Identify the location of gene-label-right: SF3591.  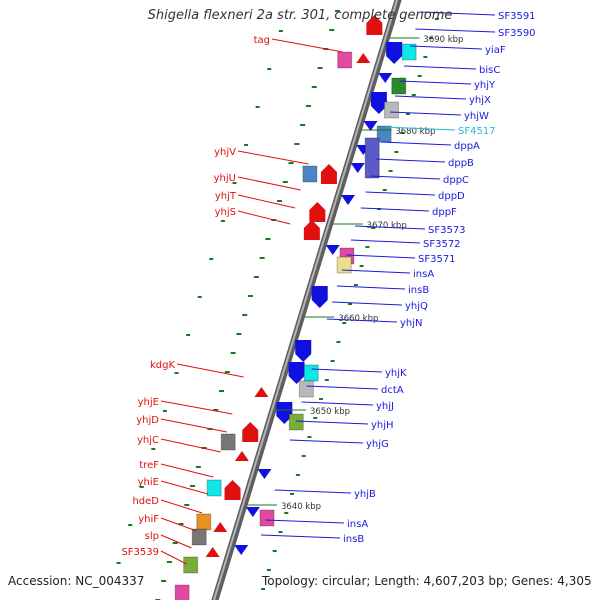
(517, 16).